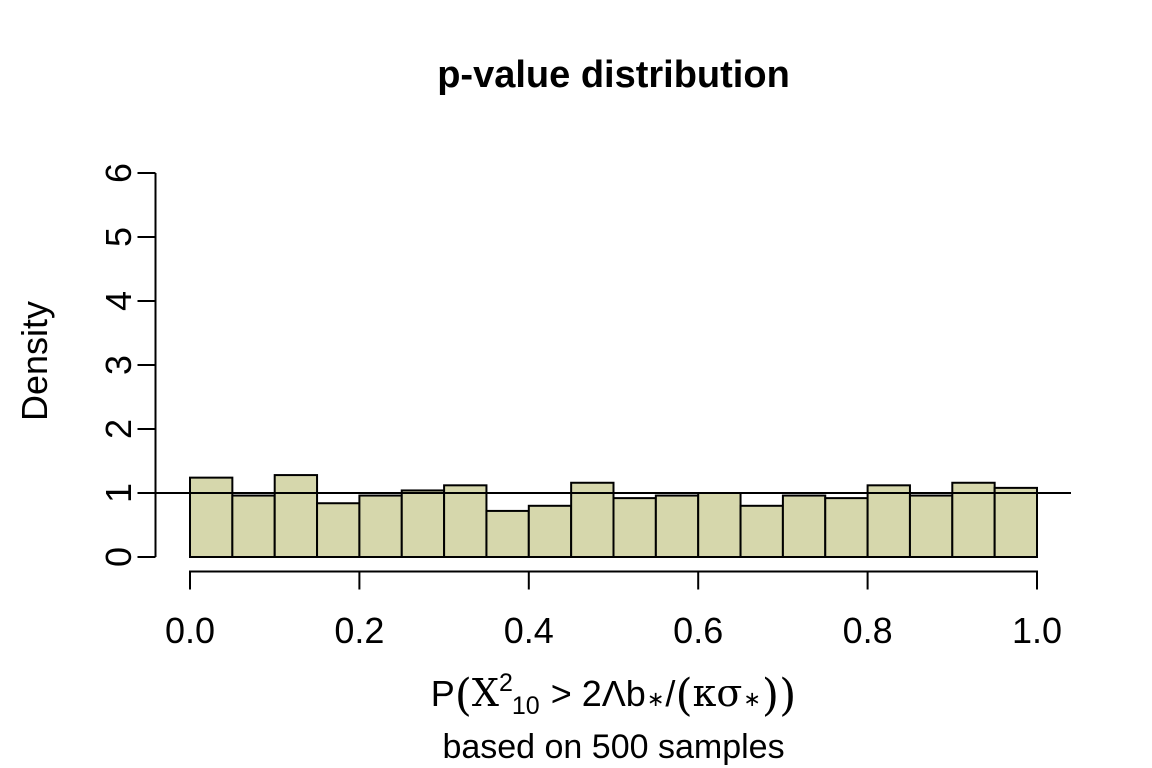 This screenshot has height=768, width=1152. What do you see at coordinates (190, 630) in the screenshot?
I see `x-axis-tick-label-0: 0.0` at bounding box center [190, 630].